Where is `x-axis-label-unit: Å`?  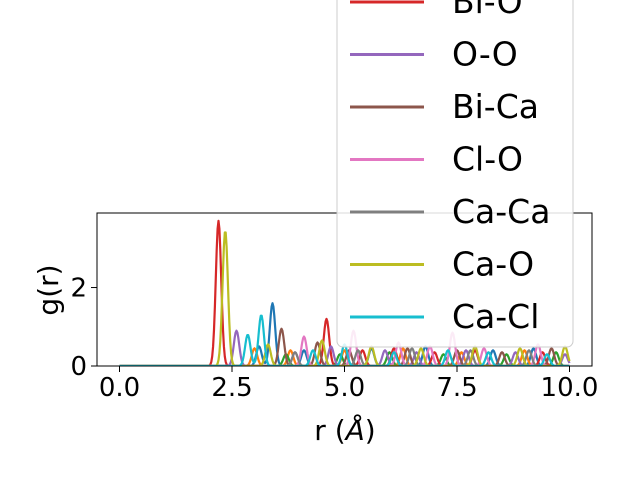
x-axis-label-unit: Å is located at coordinates (354, 430).